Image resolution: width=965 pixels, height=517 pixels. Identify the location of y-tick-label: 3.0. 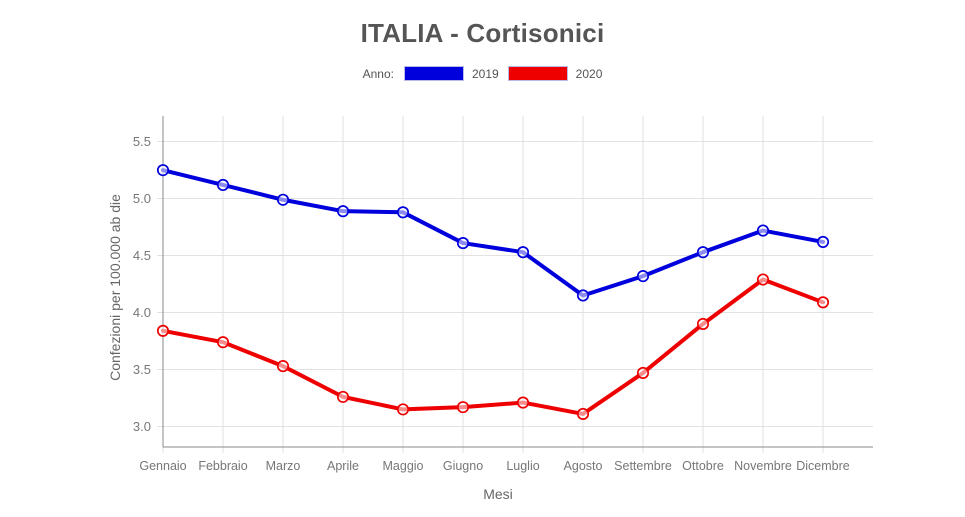
(142, 426).